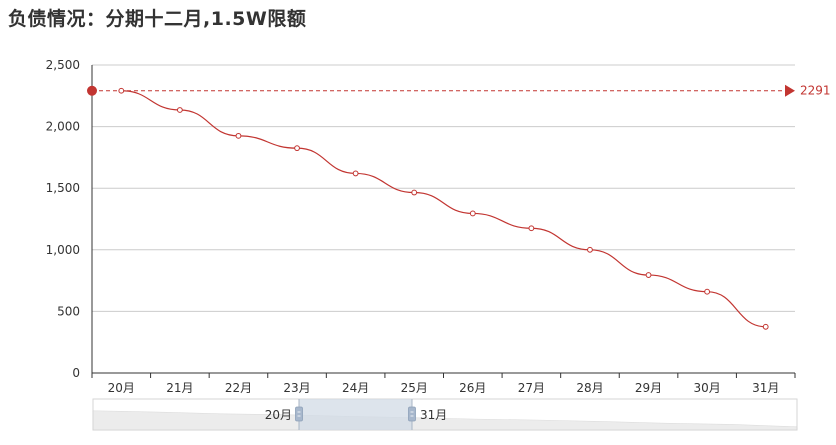 The width and height of the screenshot is (836, 445). I want to click on data-zoom-window, so click(355, 414).